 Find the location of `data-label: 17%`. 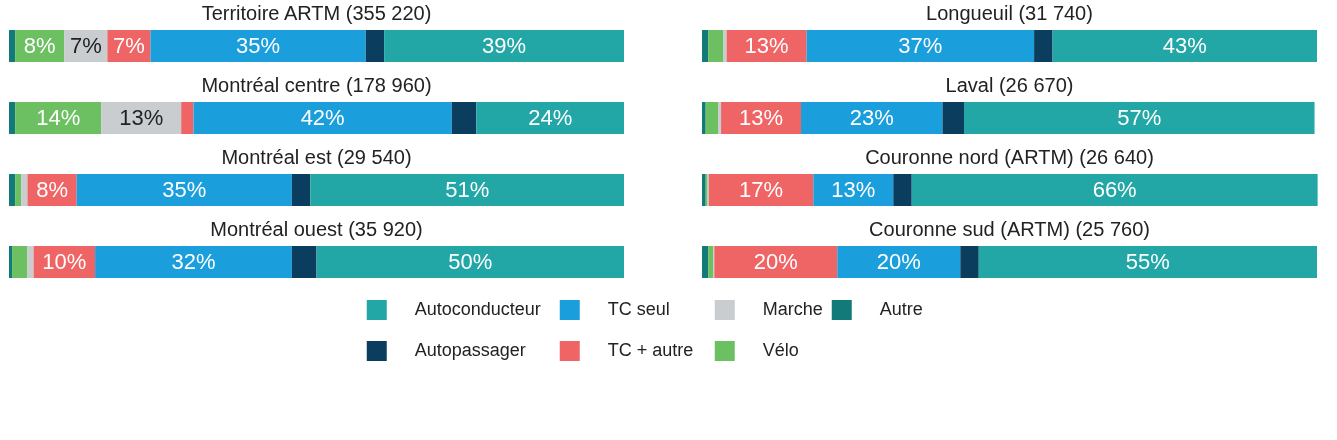

data-label: 17% is located at coordinates (761, 189).